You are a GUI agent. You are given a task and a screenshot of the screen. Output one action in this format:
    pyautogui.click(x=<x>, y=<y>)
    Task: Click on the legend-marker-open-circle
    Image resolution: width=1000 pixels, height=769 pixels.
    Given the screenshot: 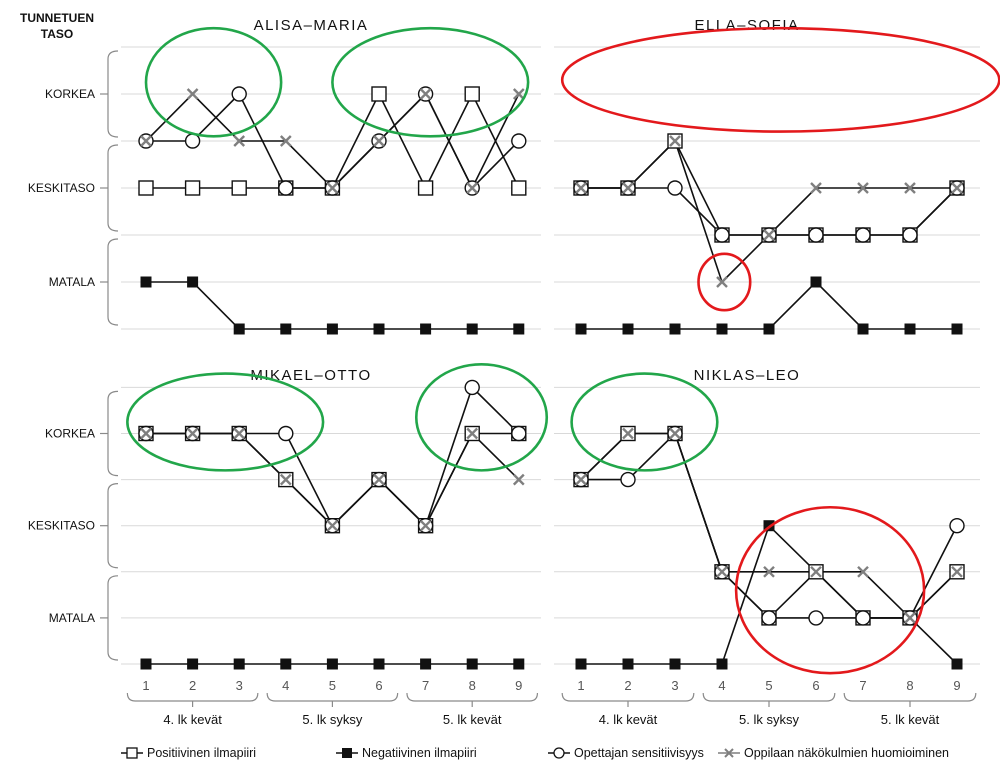 What is the action you would take?
    pyautogui.click(x=559, y=753)
    